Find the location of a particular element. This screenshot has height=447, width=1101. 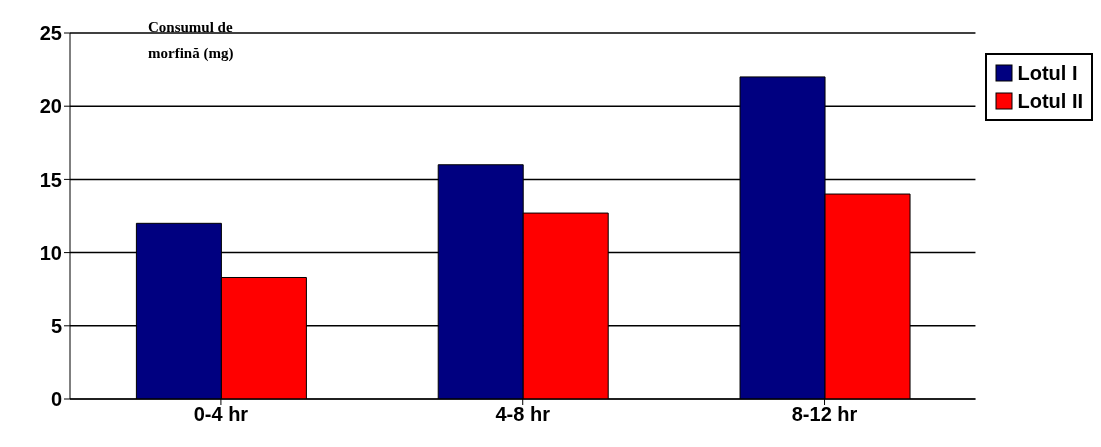

x-tick-label: 0-4 hr is located at coordinates (221, 414).